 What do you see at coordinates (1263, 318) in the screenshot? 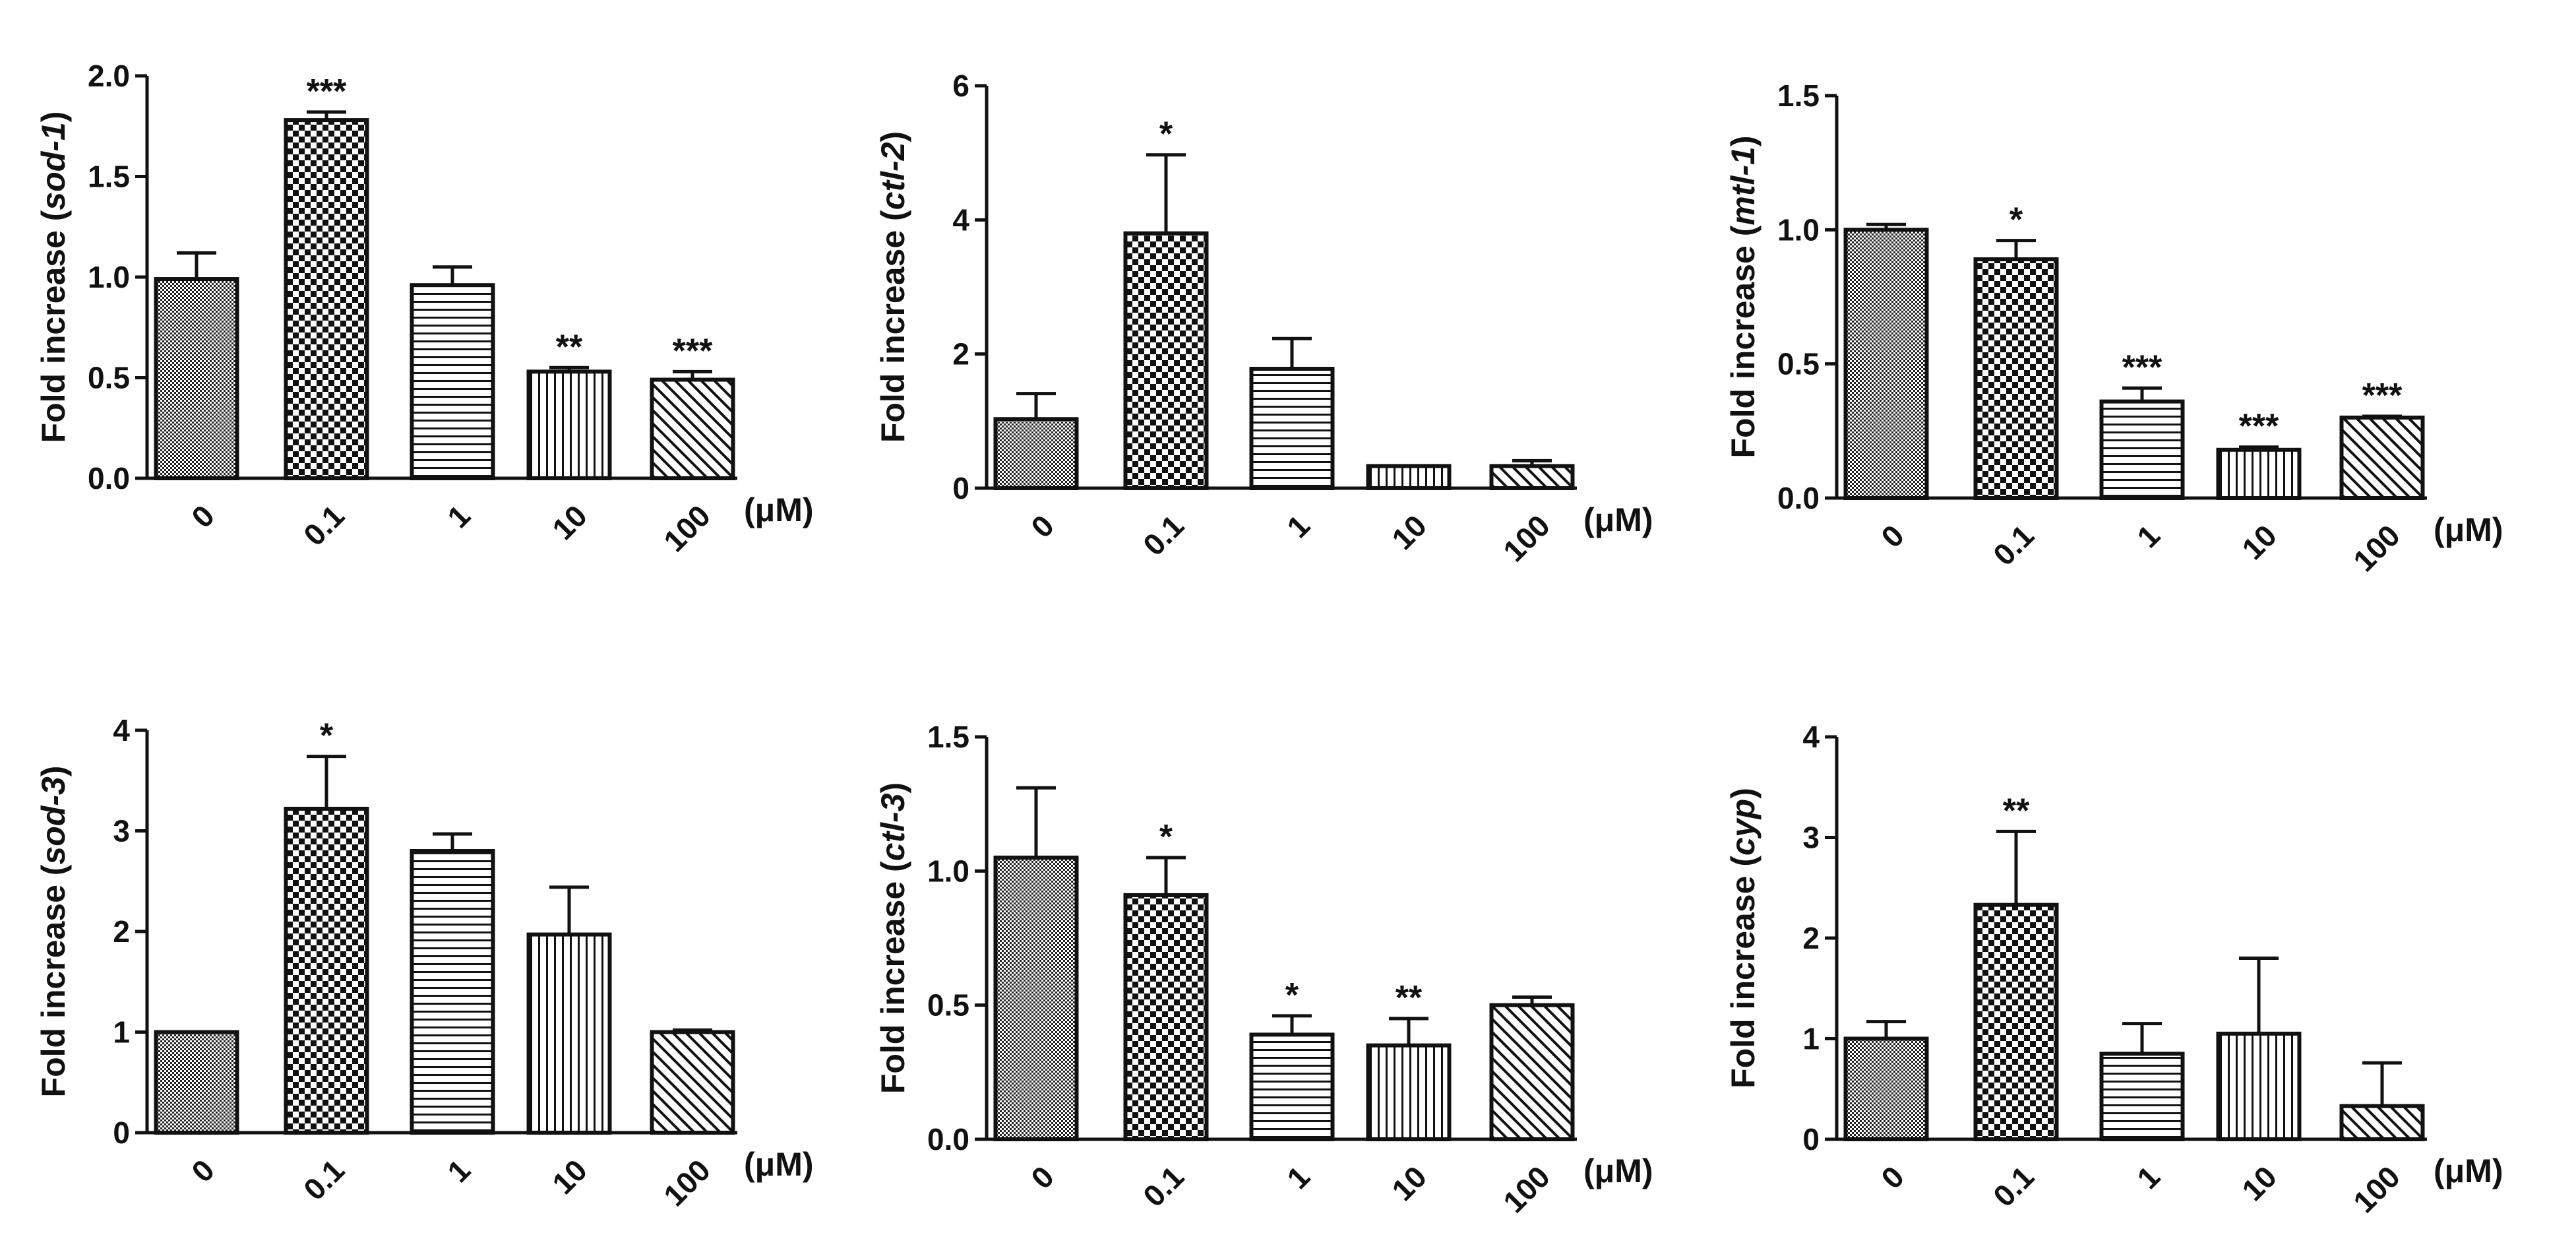
I see `panel-ctl-2: 0 2 4 6 Fold increase (ctl-2) 0 * 0.1 1 10 100 (μM)` at bounding box center [1263, 318].